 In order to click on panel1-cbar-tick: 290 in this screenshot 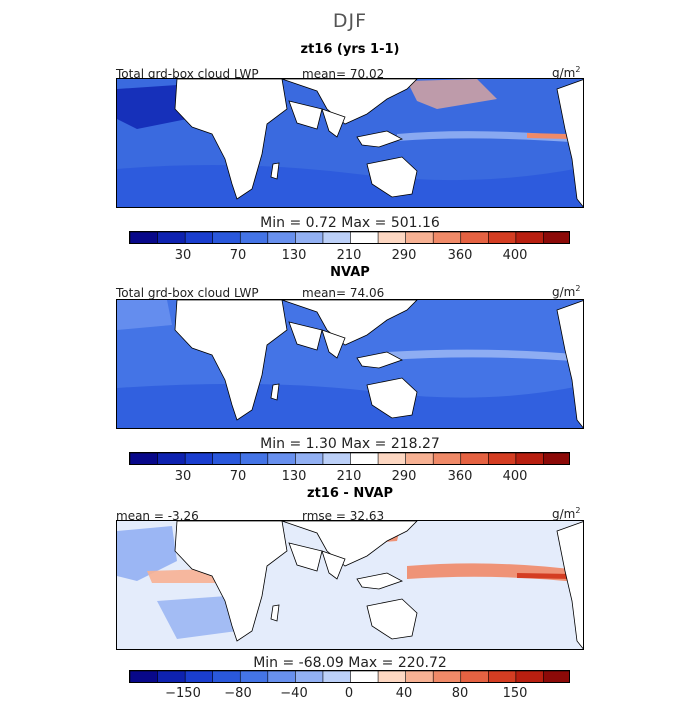, I will do `click(404, 255)`.